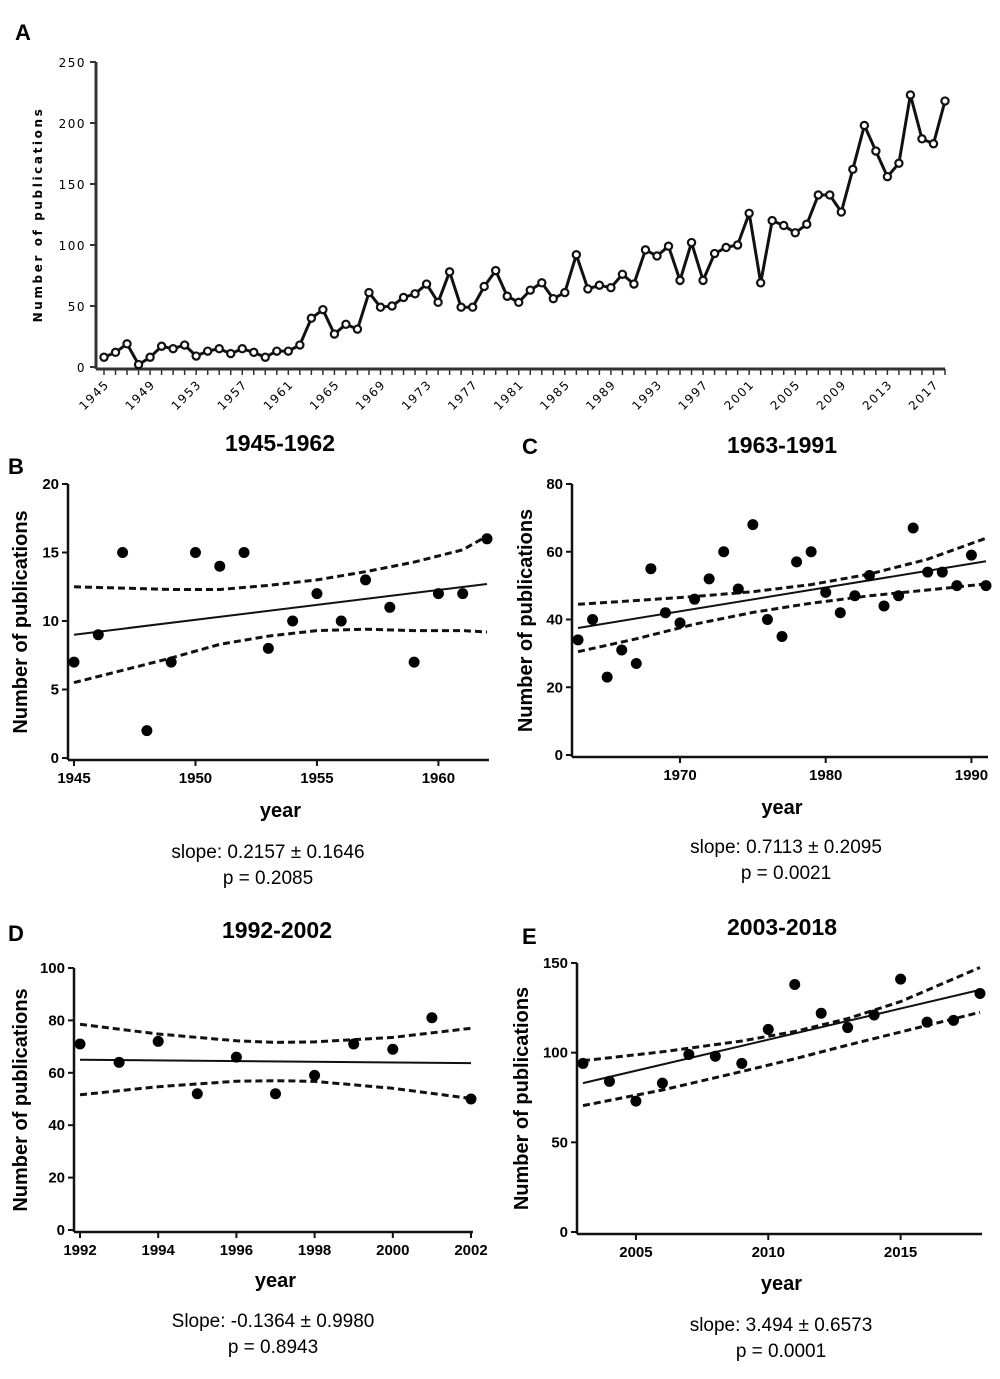 This screenshot has height=1379, width=1000. What do you see at coordinates (647, 395) in the screenshot?
I see `x-tick-label: 1993` at bounding box center [647, 395].